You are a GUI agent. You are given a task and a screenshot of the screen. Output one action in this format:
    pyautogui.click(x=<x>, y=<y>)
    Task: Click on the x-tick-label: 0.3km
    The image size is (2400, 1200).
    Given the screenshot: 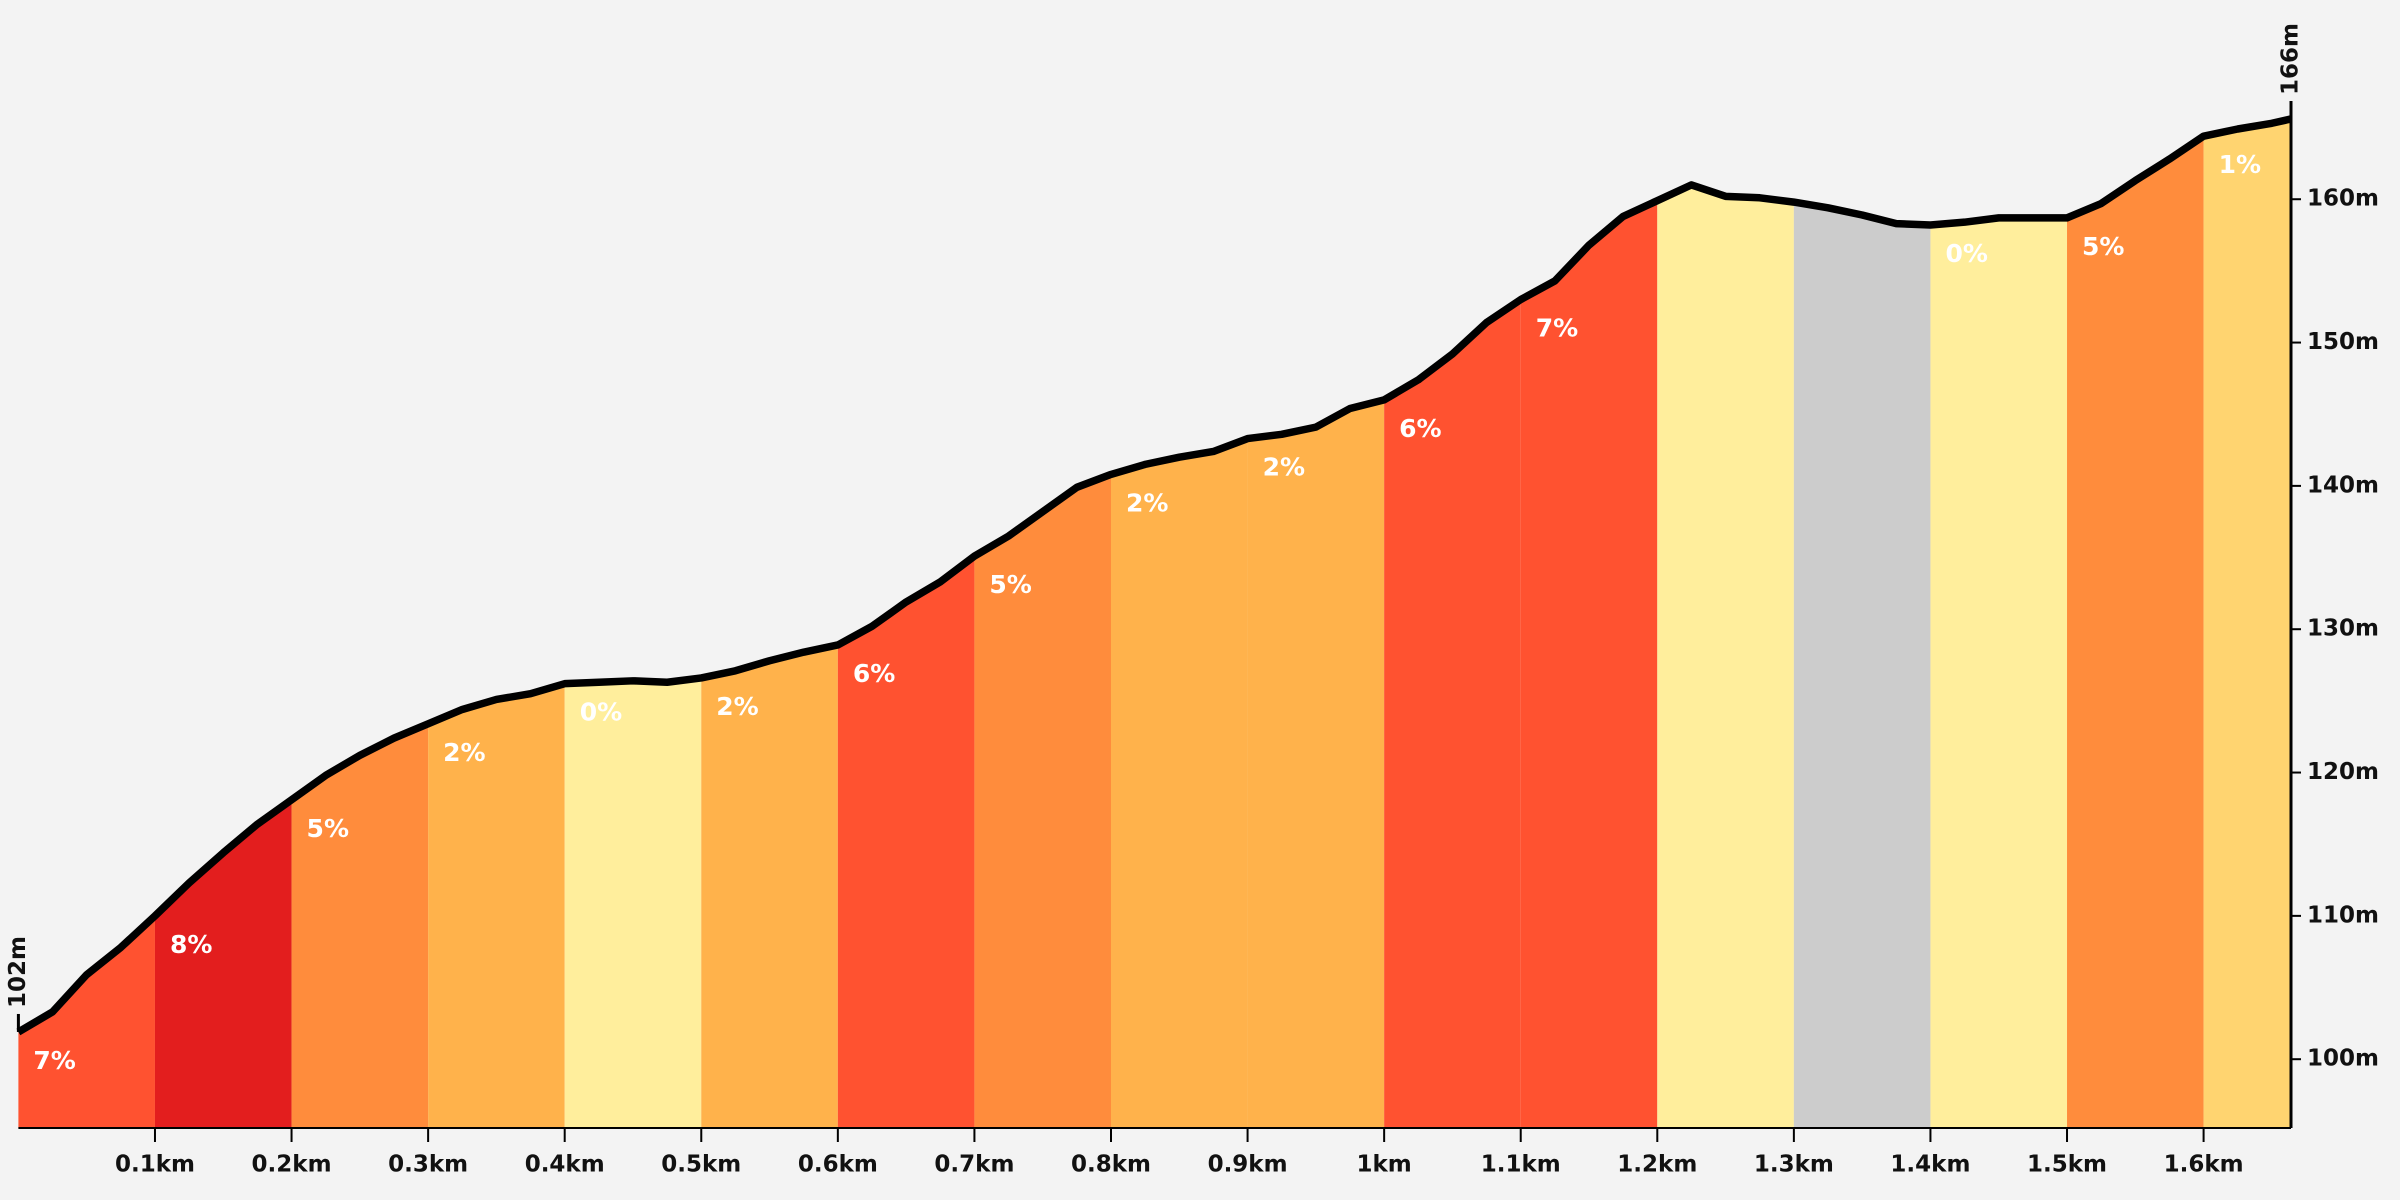 What is the action you would take?
    pyautogui.click(x=428, y=1165)
    